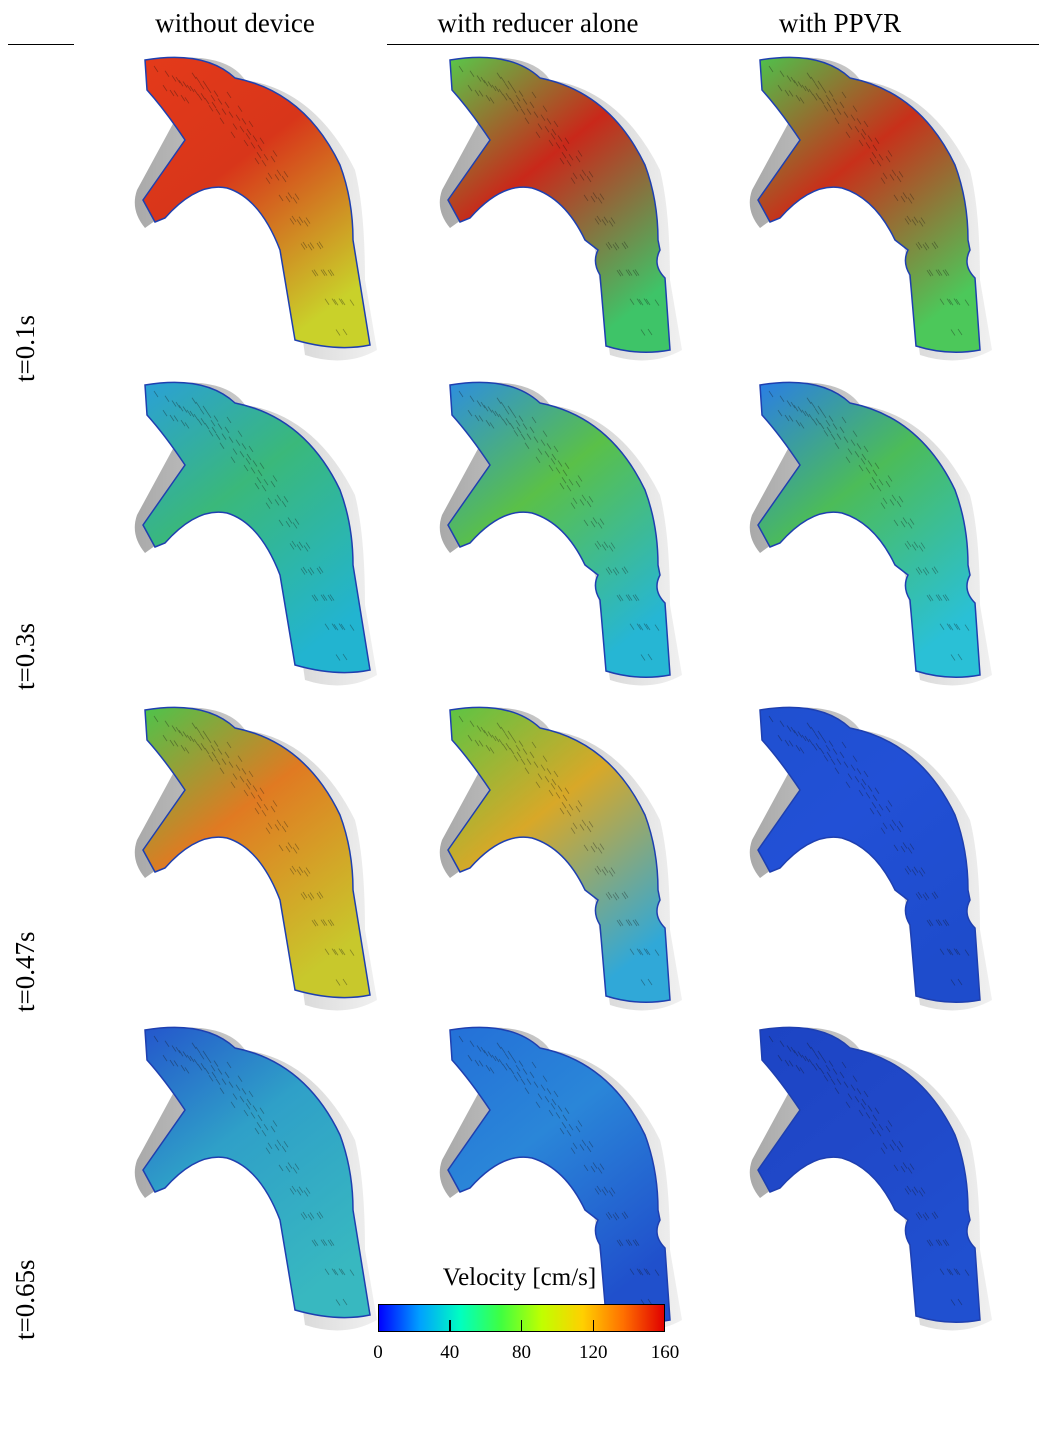 The width and height of the screenshot is (1039, 1454). Describe the element at coordinates (538, 23) in the screenshot. I see `column-header-reducer-alone: with reducer alone` at that location.